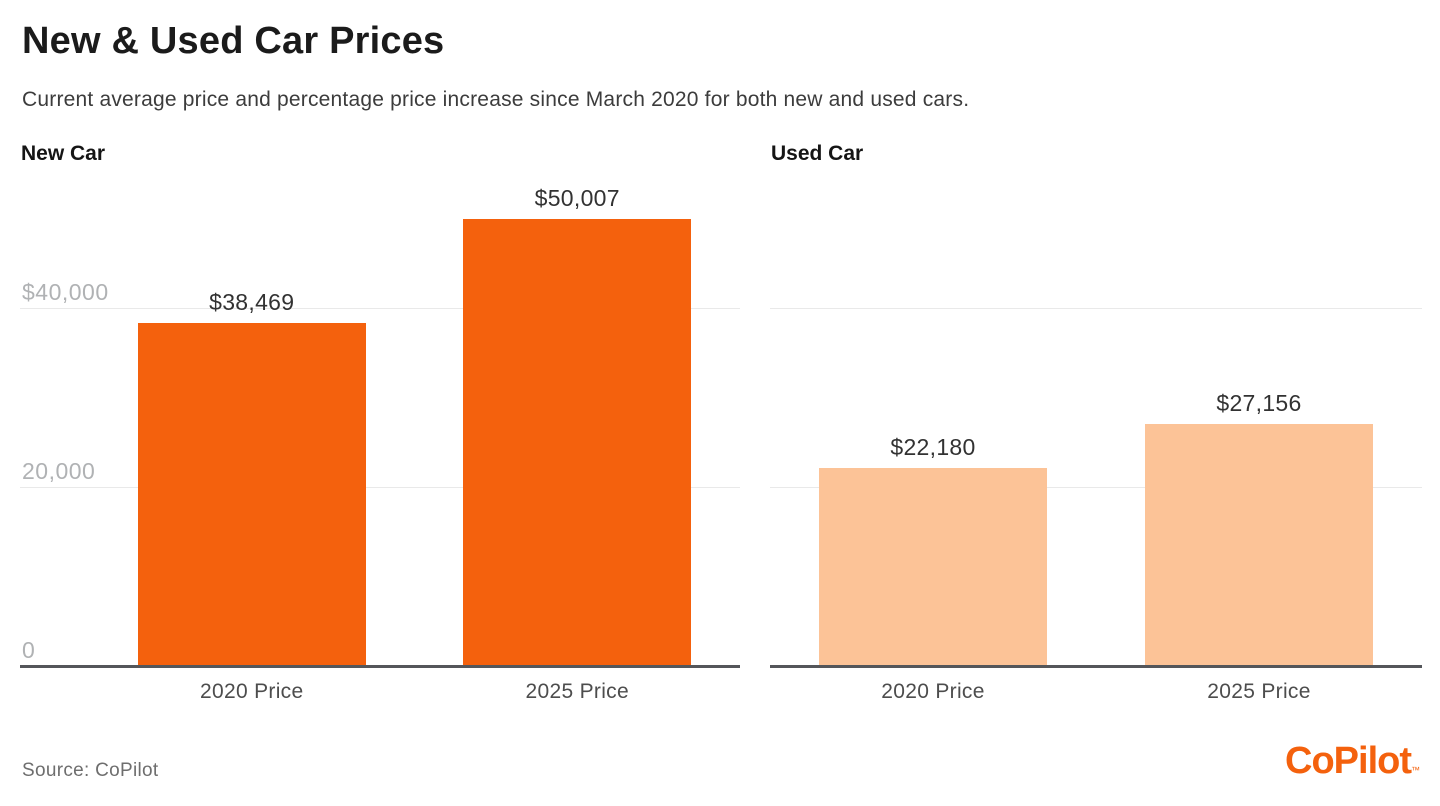  What do you see at coordinates (90, 770) in the screenshot?
I see `source-note: Source: CoPilot` at bounding box center [90, 770].